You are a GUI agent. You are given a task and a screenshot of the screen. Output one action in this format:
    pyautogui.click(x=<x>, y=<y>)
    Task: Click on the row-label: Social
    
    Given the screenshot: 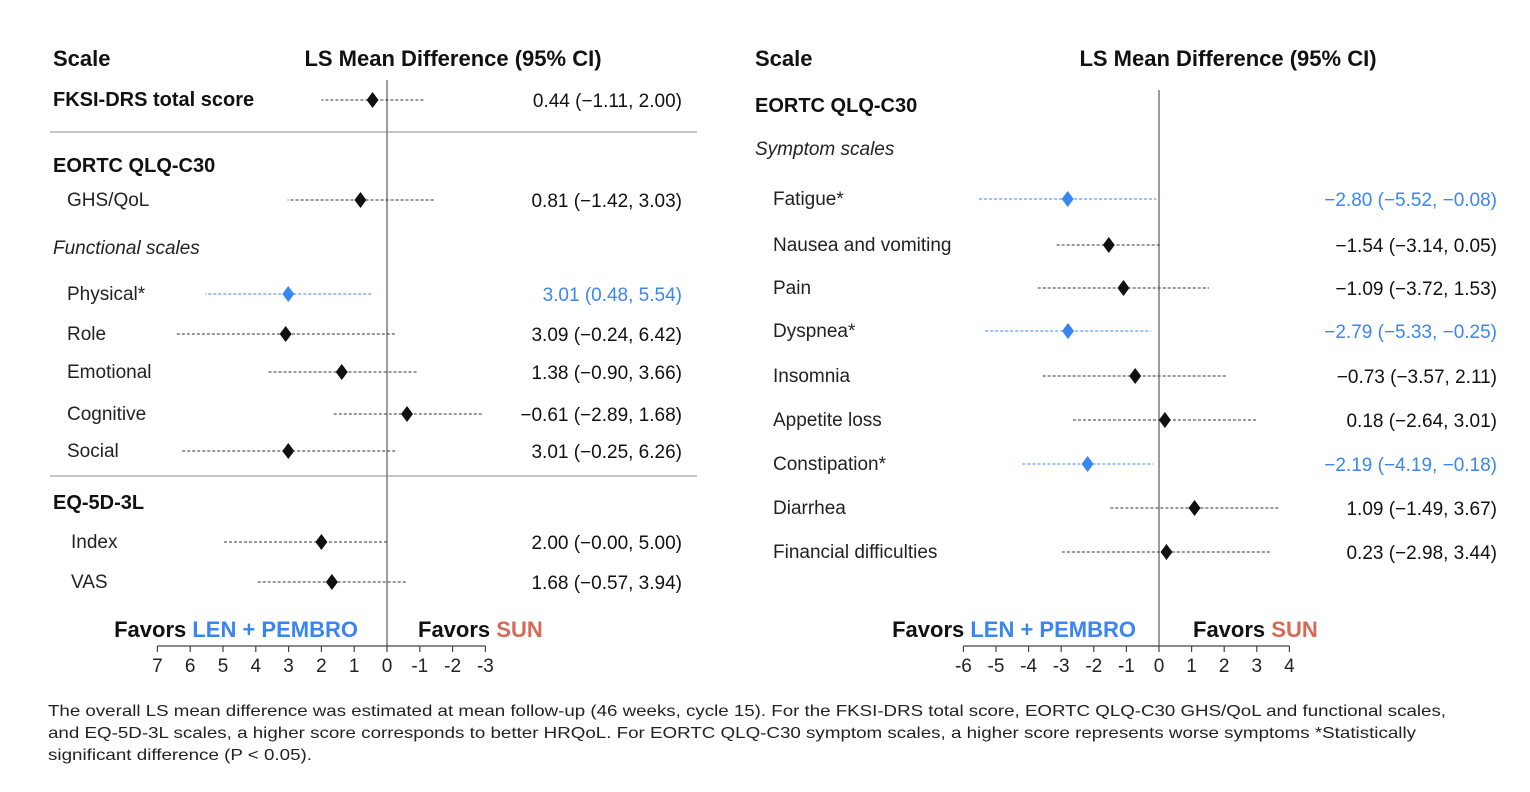 What is the action you would take?
    pyautogui.click(x=93, y=451)
    